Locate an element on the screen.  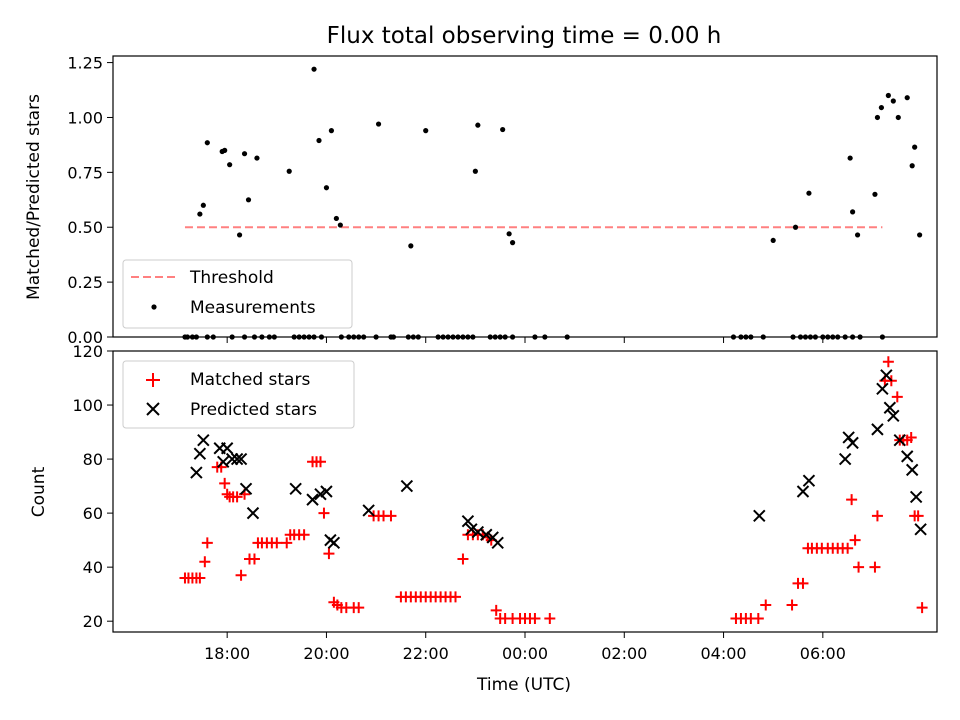
bottom-x-tick-label: 22:00 is located at coordinates (426, 653).